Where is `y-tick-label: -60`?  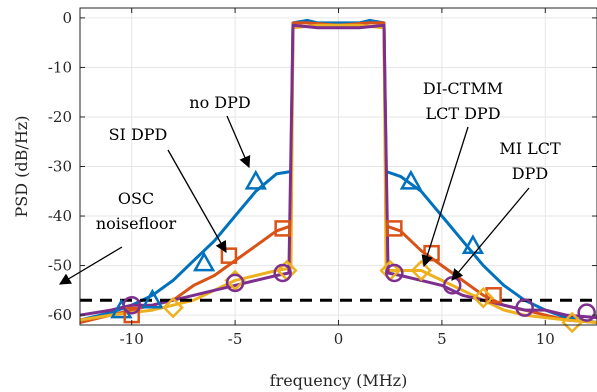
y-tick-label: -60 is located at coordinates (60, 315).